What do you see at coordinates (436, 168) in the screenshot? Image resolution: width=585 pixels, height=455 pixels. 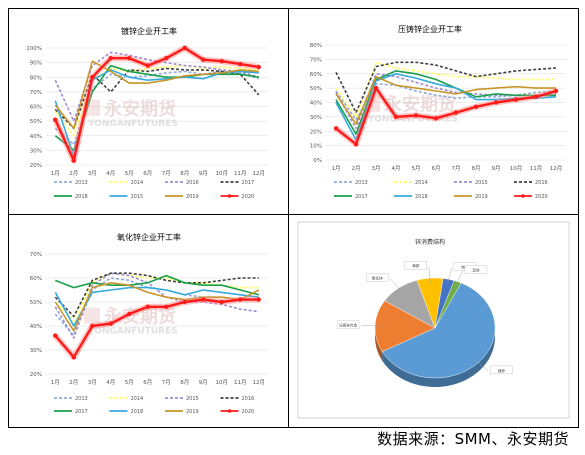 I see `x-tick-label: 6月` at bounding box center [436, 168].